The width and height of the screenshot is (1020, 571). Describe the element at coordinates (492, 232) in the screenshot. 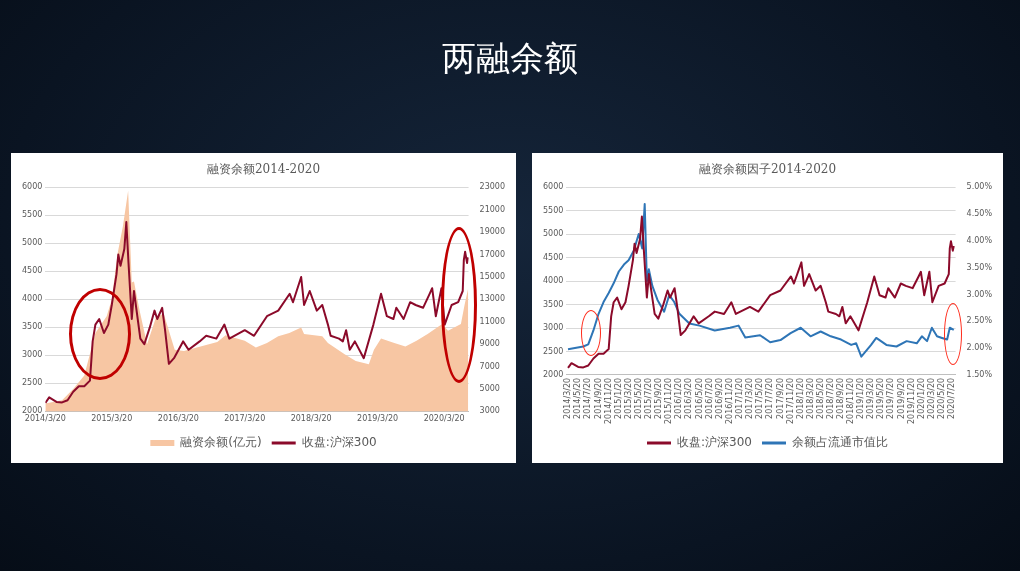

I see `y2-tick-label: 19000` at that location.